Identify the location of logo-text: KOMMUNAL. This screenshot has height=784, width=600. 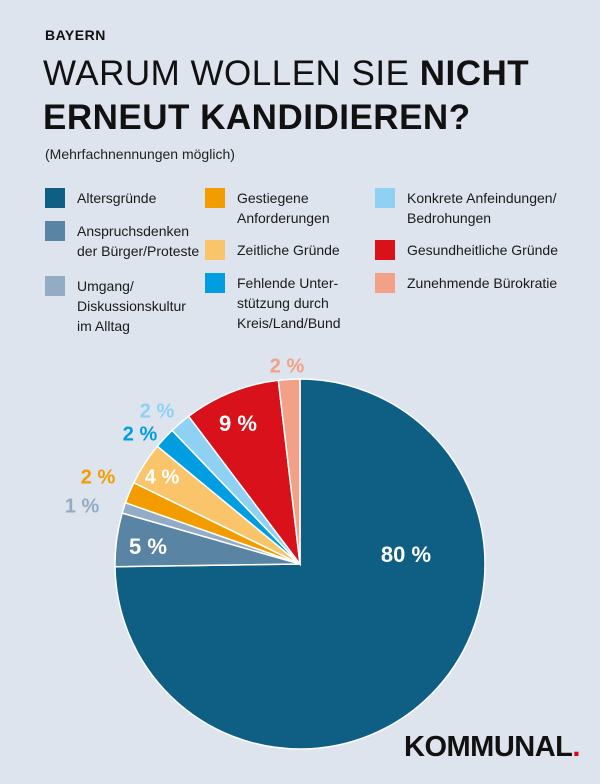
(488, 747).